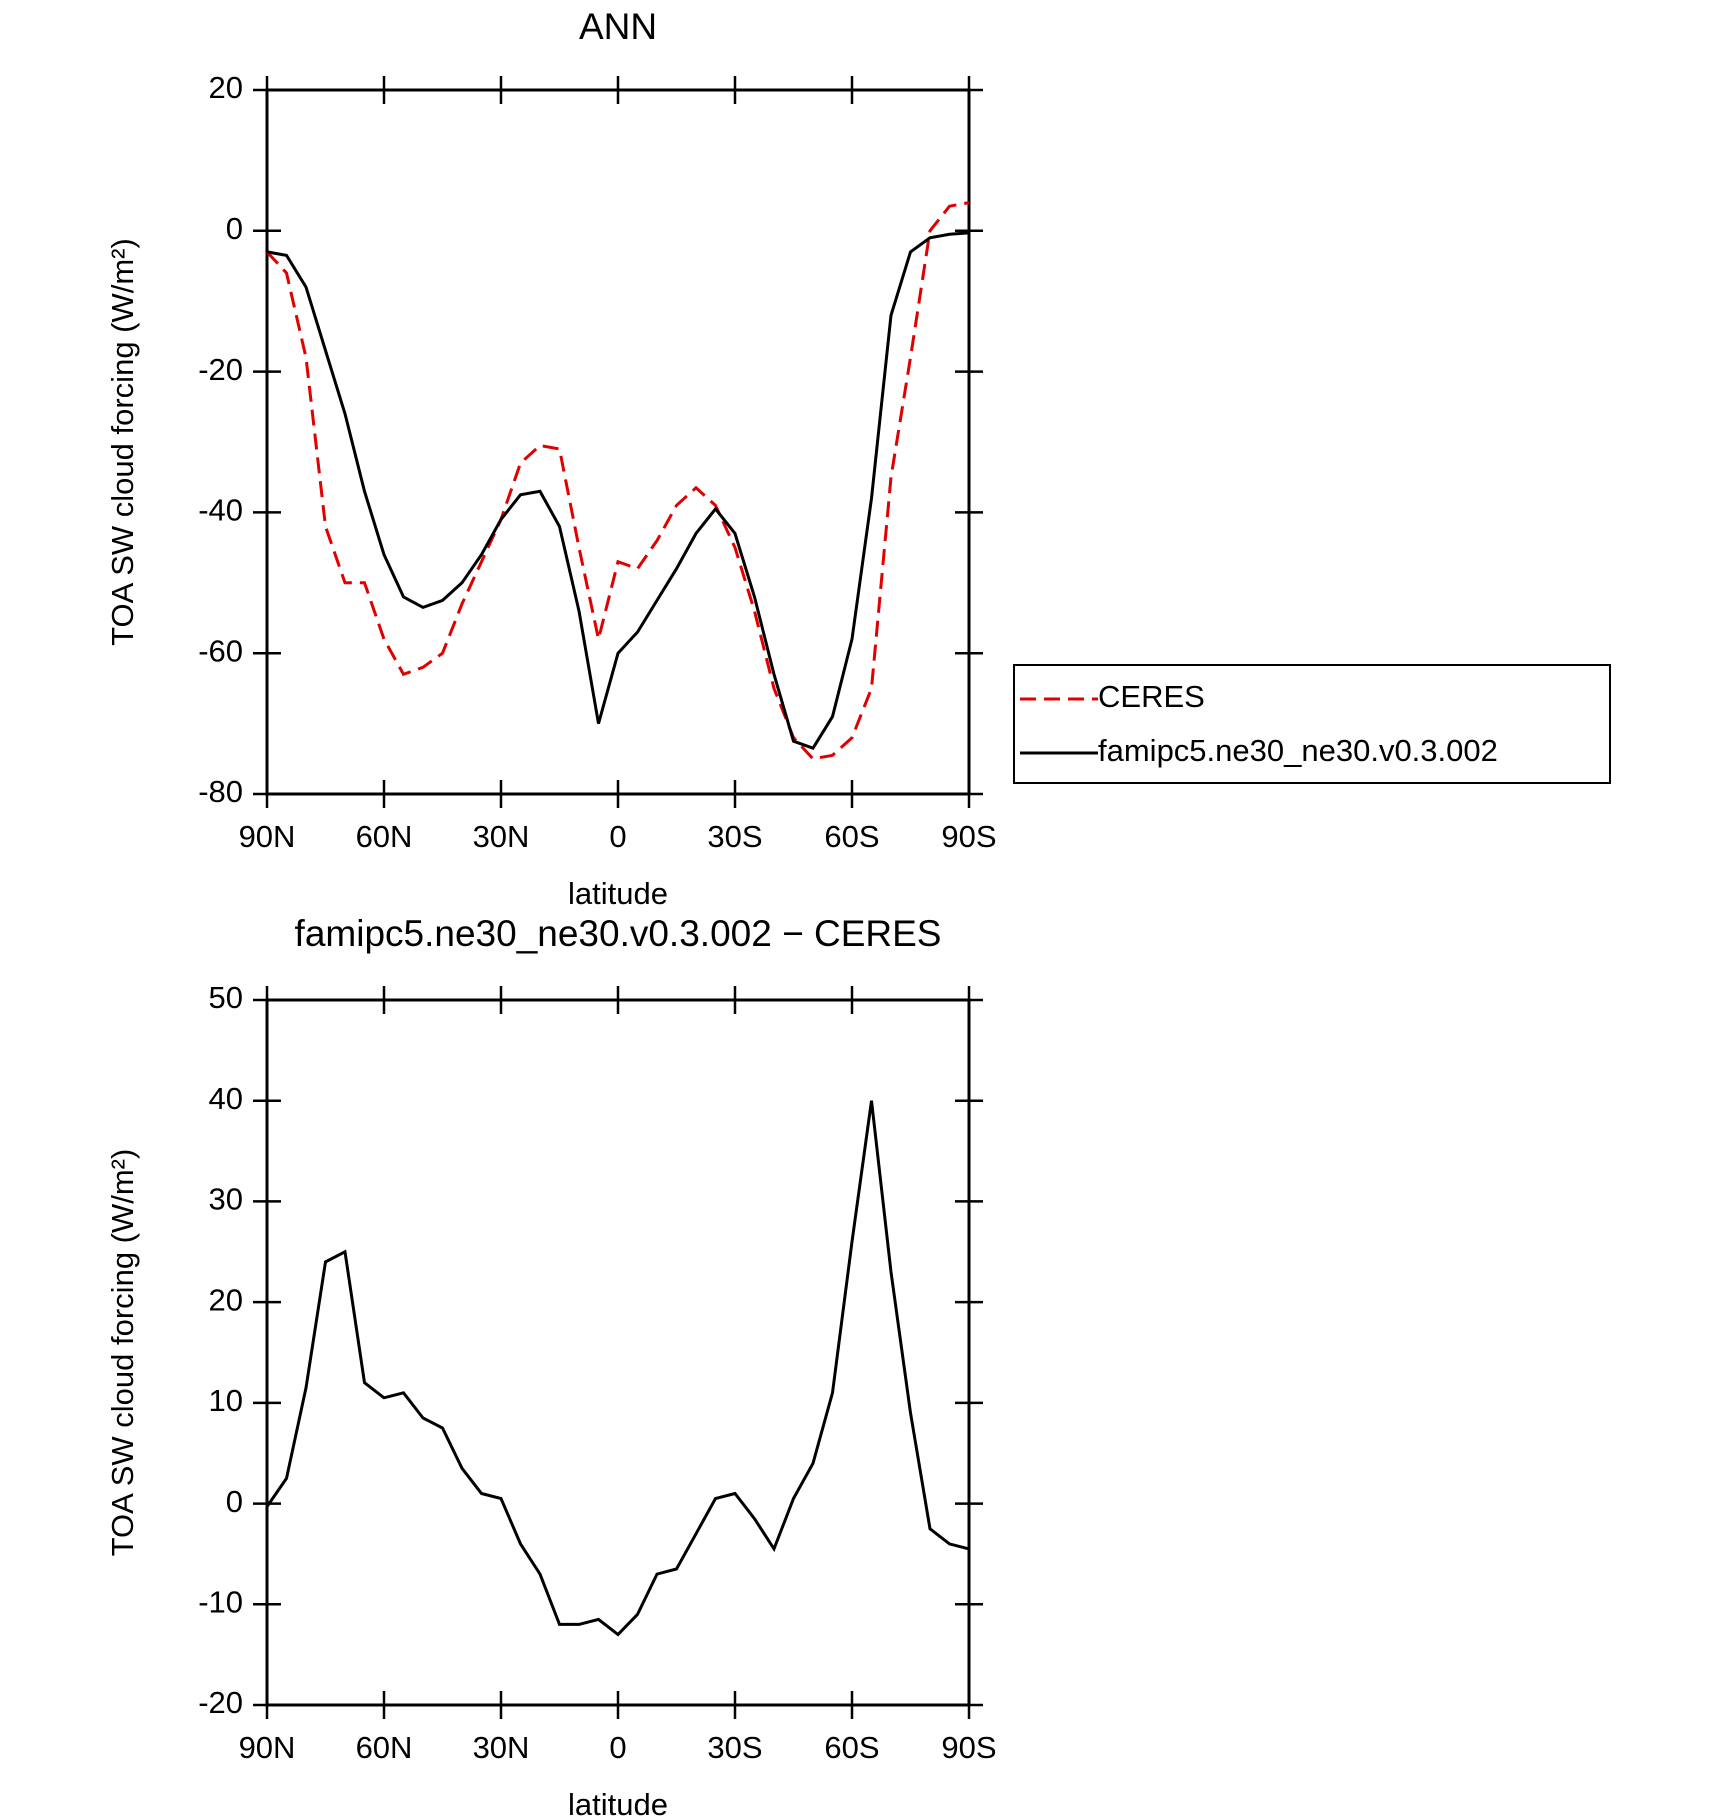 This screenshot has height=1816, width=1710. I want to click on legend-label: famipc5.ne30_ne30.v0.3.002, so click(1298, 750).